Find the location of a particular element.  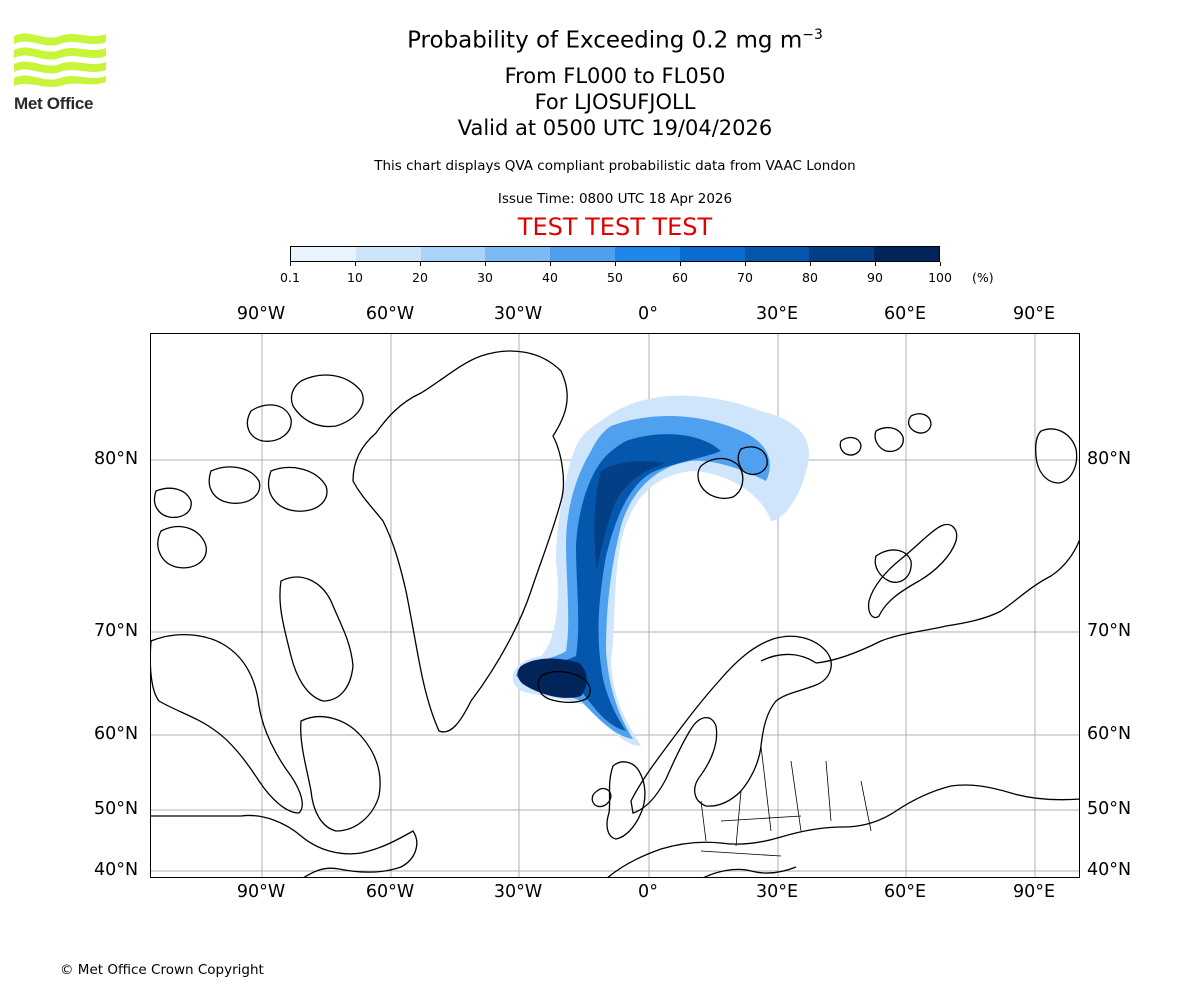

lon-label-bottom: 60°E is located at coordinates (905, 892).